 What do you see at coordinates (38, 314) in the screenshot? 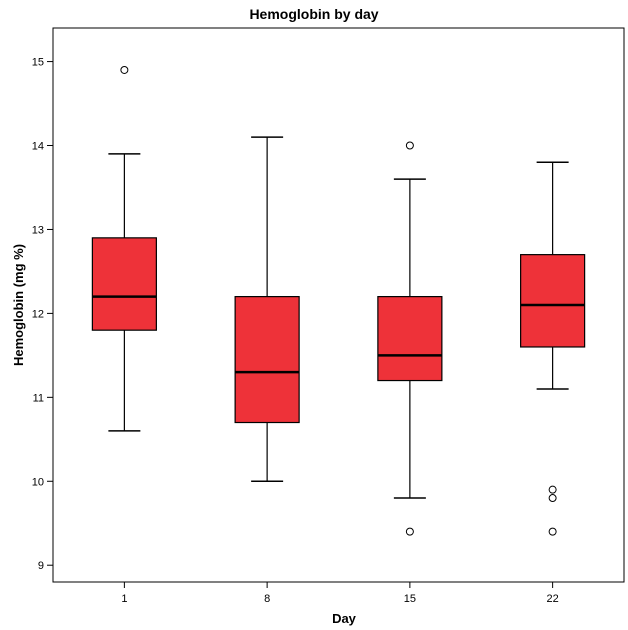
I see `y-tick-label: 12` at bounding box center [38, 314].